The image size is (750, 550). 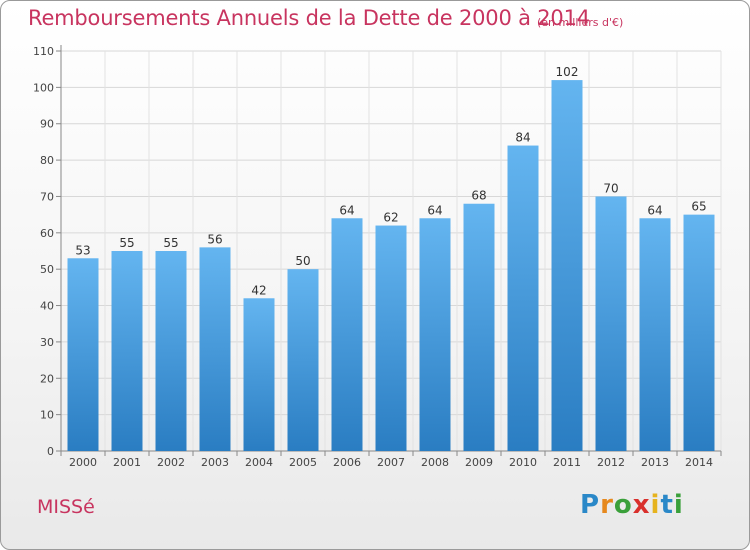 I want to click on x-tick-label-2004: 2004, so click(x=259, y=462).